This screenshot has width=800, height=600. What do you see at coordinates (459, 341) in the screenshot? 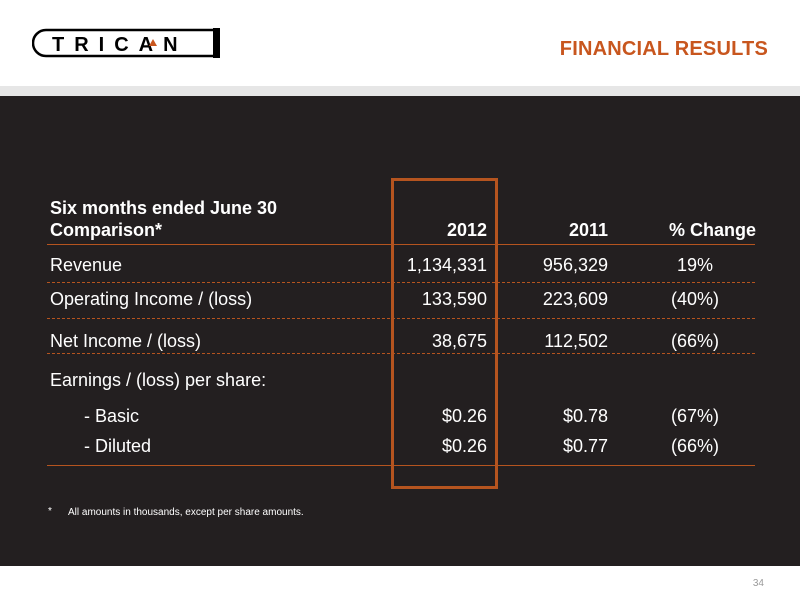
I see `row-value-2012: 38,675` at bounding box center [459, 341].